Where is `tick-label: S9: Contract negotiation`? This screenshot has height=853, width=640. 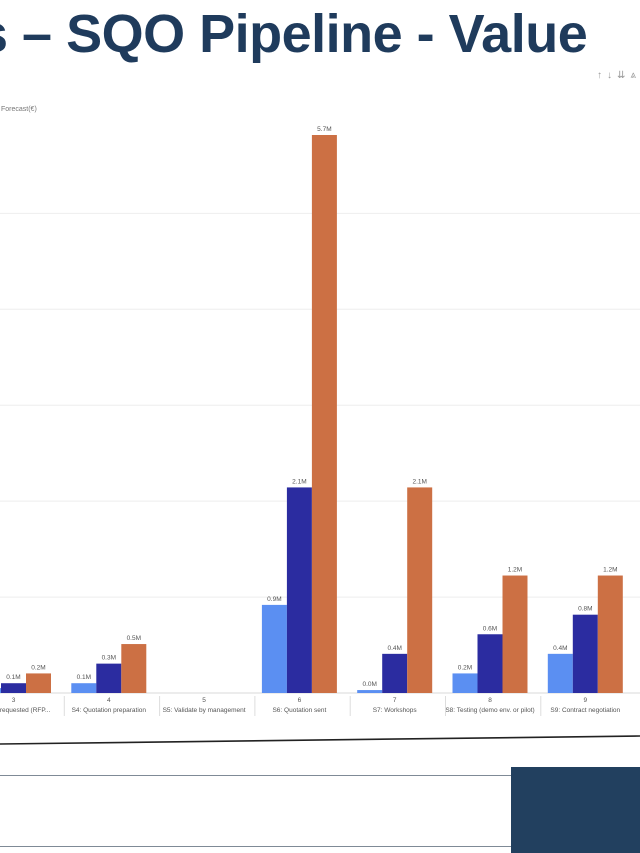
tick-label: S9: Contract negotiation is located at coordinates (585, 710).